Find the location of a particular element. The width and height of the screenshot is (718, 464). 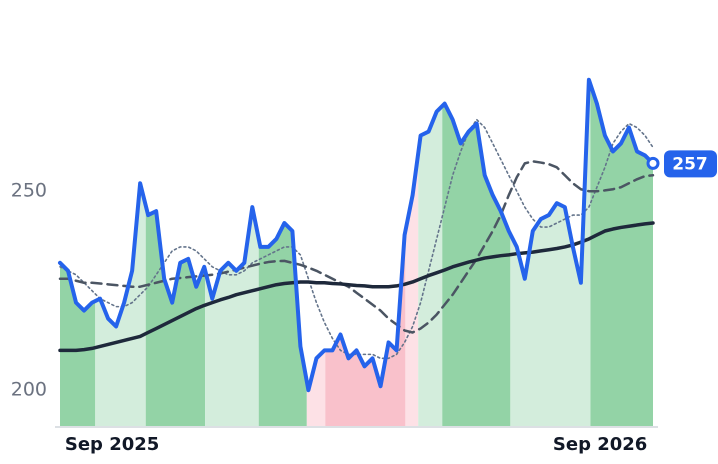

last-point is located at coordinates (653, 163).